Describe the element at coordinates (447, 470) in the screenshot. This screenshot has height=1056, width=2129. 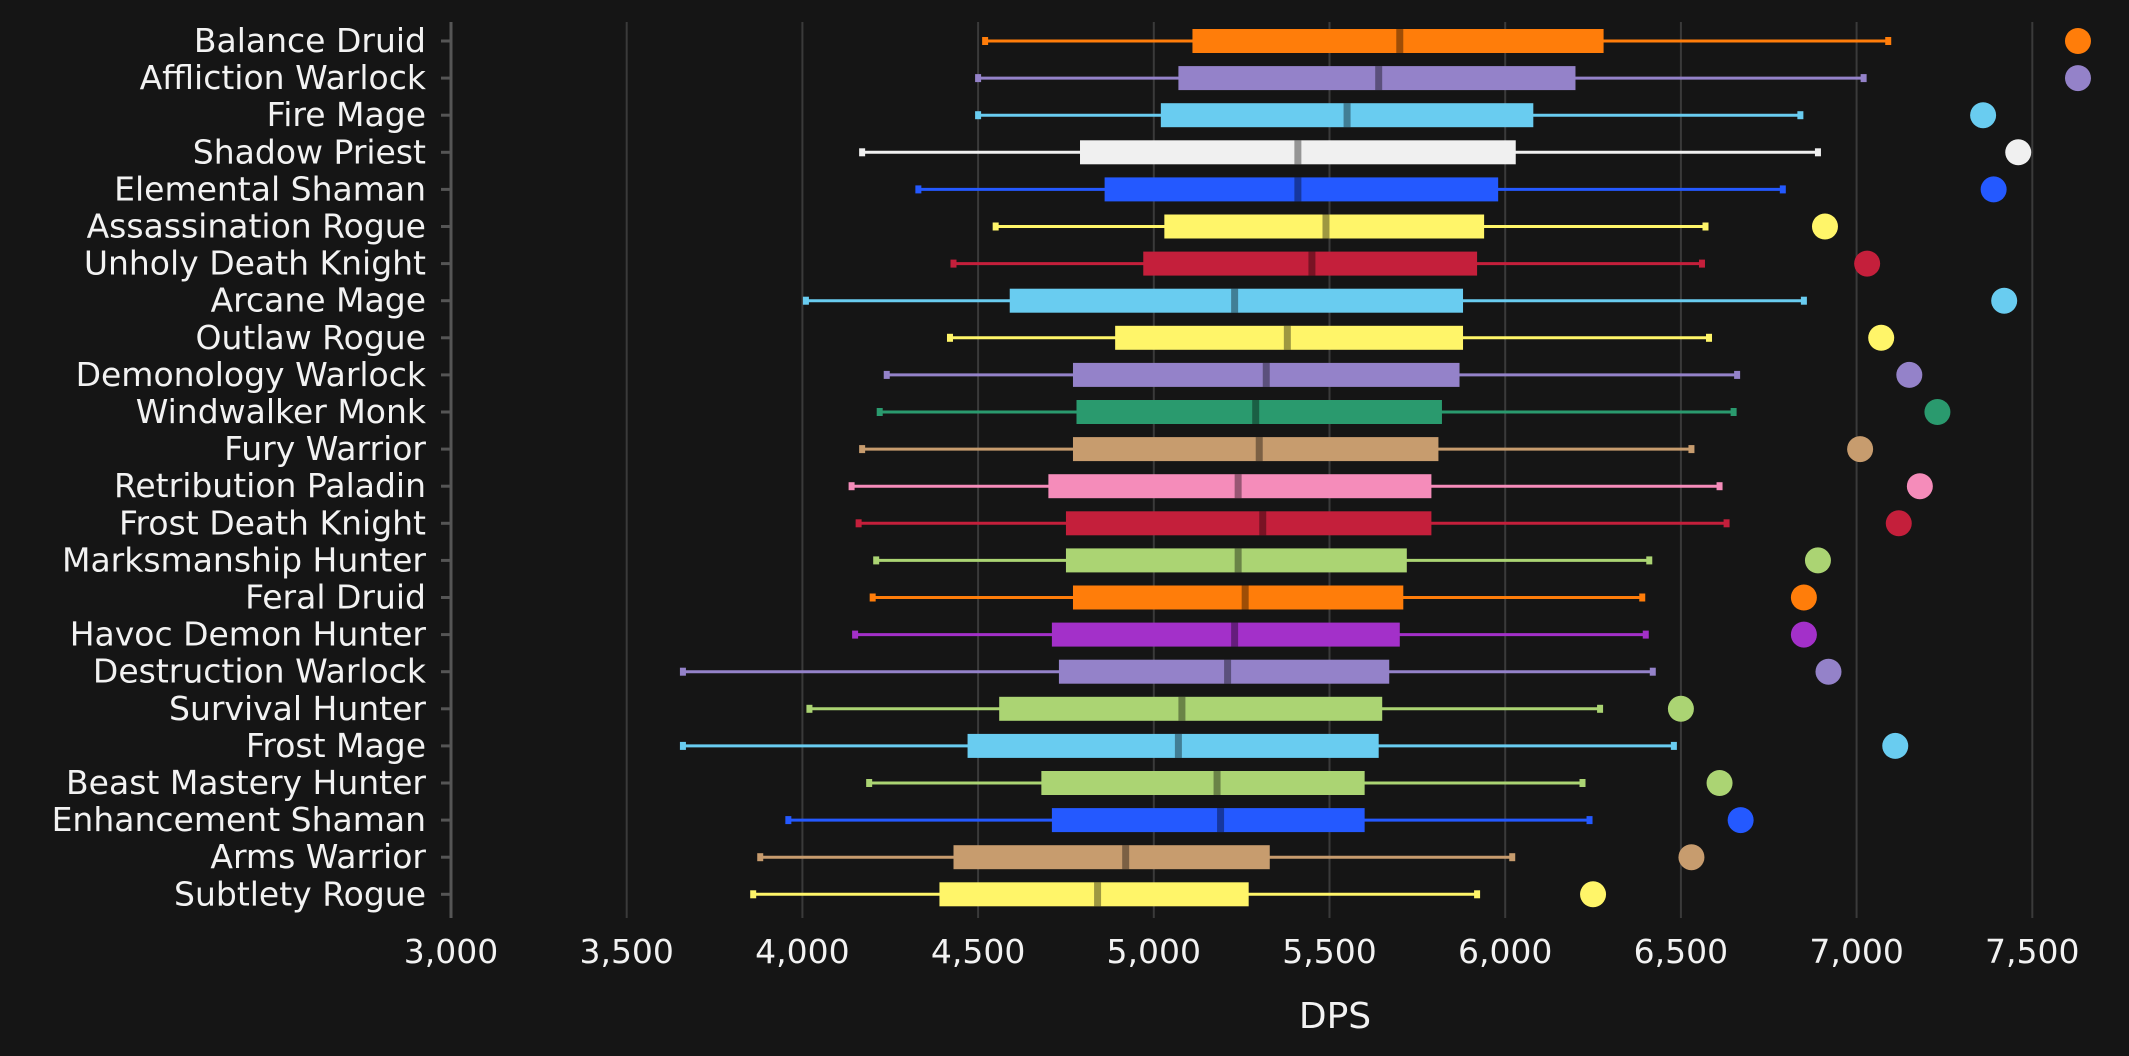
I see `y-axis` at that location.